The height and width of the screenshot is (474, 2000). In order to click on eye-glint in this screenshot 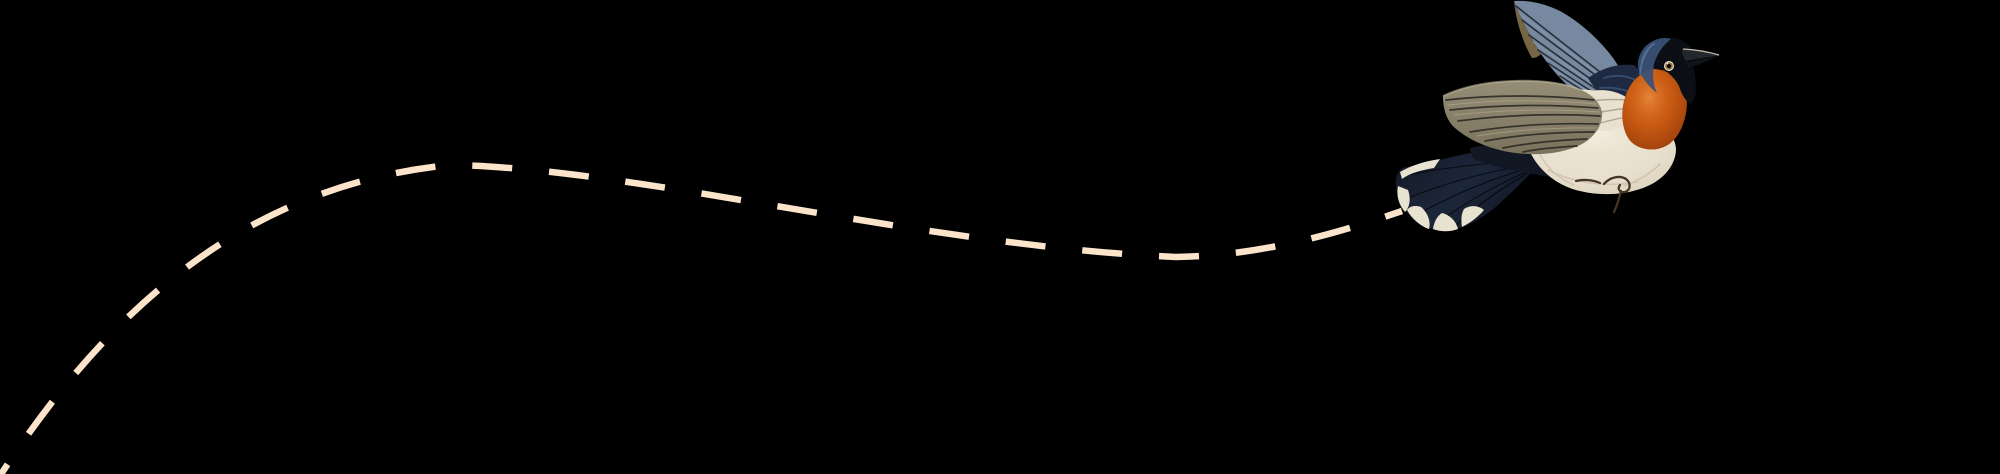, I will do `click(1667, 63)`.